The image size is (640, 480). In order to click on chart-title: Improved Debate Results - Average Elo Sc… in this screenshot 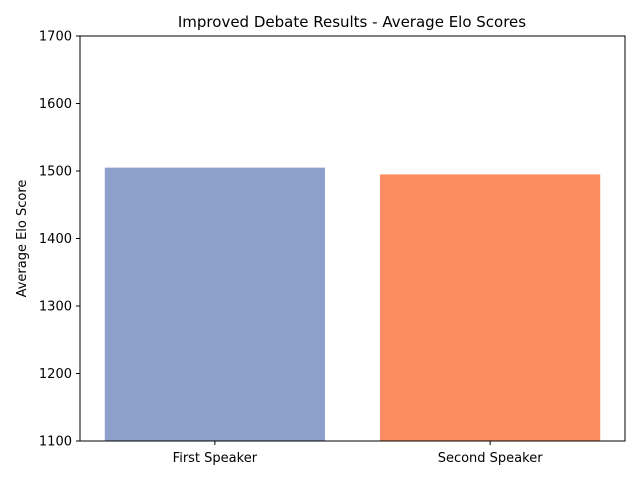, I will do `click(352, 22)`.